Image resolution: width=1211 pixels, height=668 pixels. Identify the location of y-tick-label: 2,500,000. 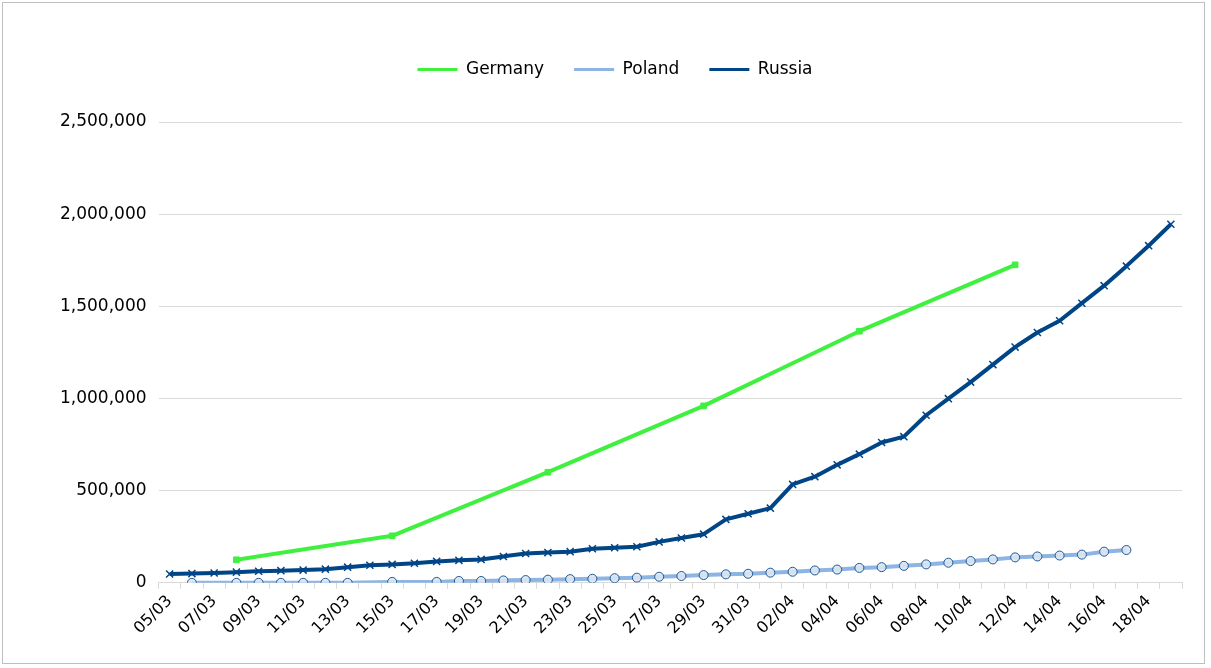
(103, 120).